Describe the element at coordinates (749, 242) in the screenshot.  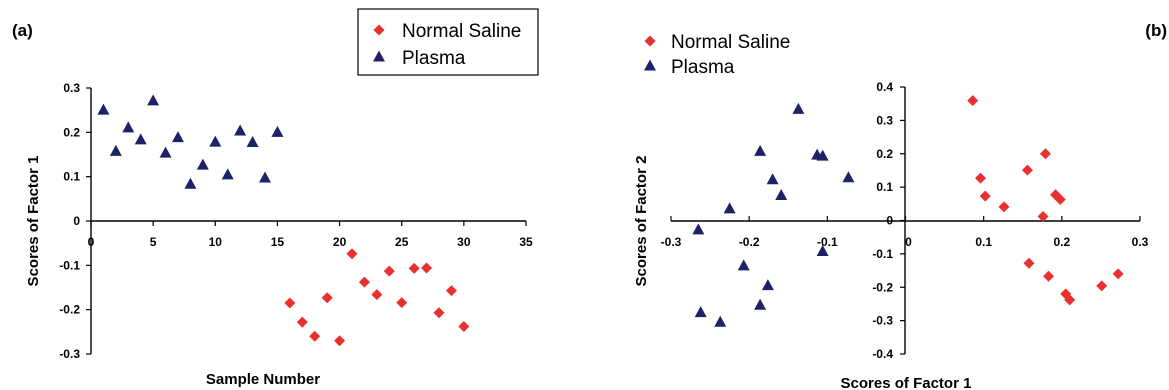
I see `x-tick-label: -0.2` at that location.